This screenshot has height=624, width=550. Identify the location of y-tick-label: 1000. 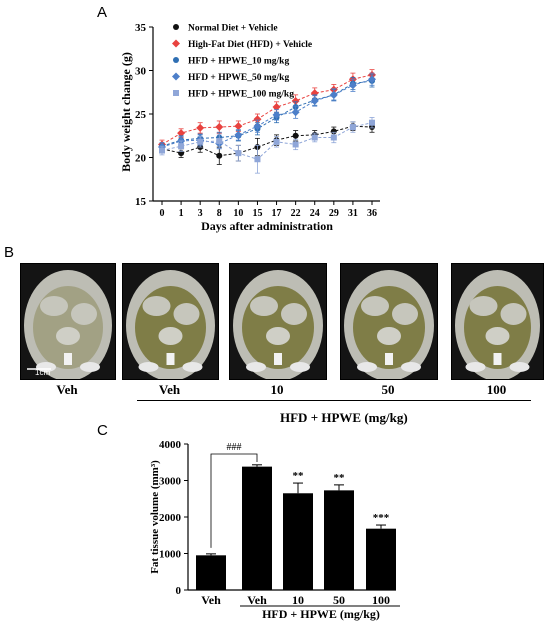
(170, 555).